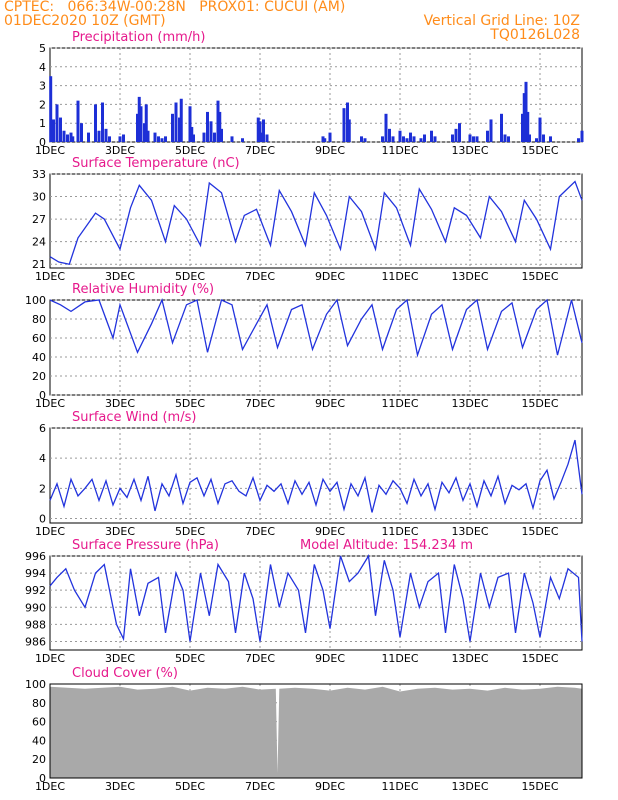 This screenshot has height=800, width=618. What do you see at coordinates (42, 123) in the screenshot?
I see `y-tick-label: 1` at bounding box center [42, 123].